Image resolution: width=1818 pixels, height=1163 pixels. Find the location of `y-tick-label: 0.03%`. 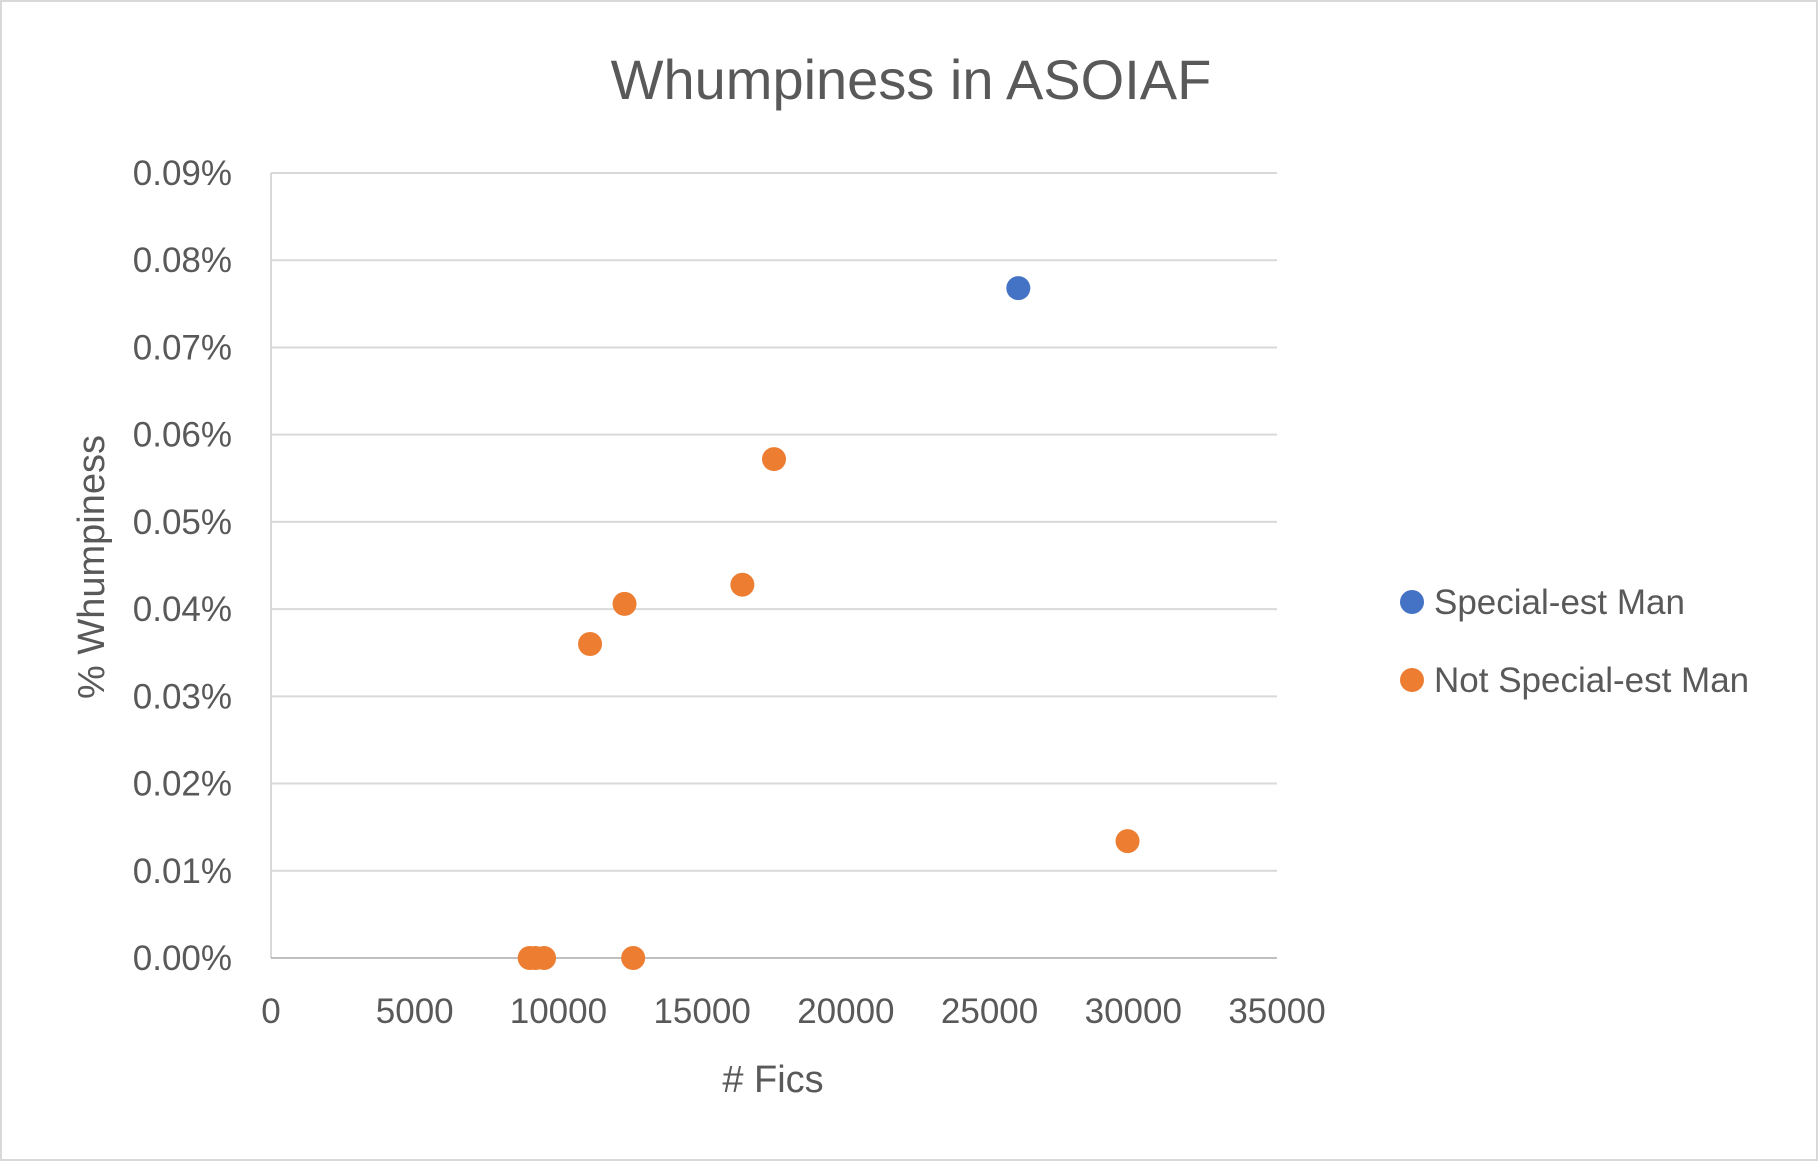

y-tick-label: 0.03% is located at coordinates (182, 696).